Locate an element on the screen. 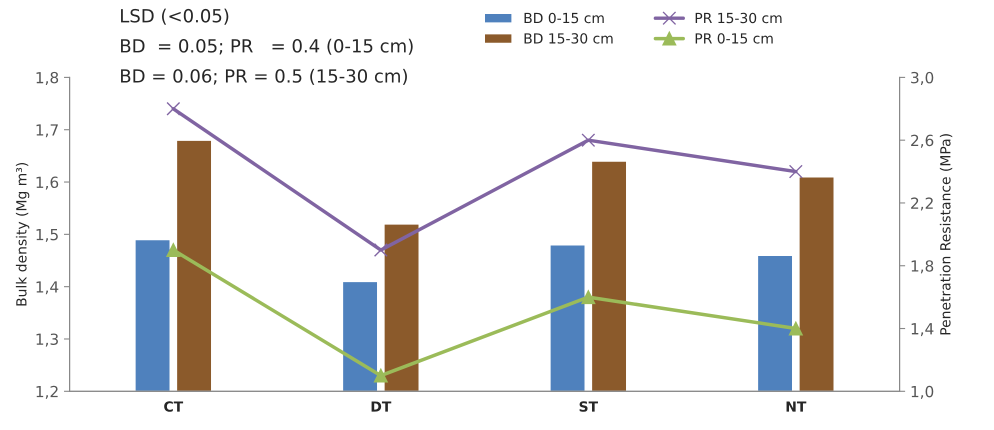 The height and width of the screenshot is (430, 994). legend-label: PR 0-15 cm is located at coordinates (734, 38).